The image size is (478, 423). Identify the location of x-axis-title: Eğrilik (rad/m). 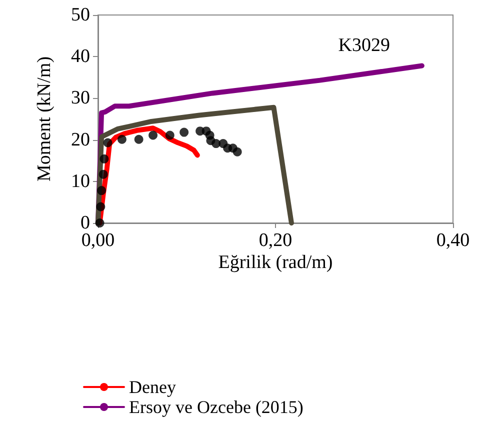
(275, 262).